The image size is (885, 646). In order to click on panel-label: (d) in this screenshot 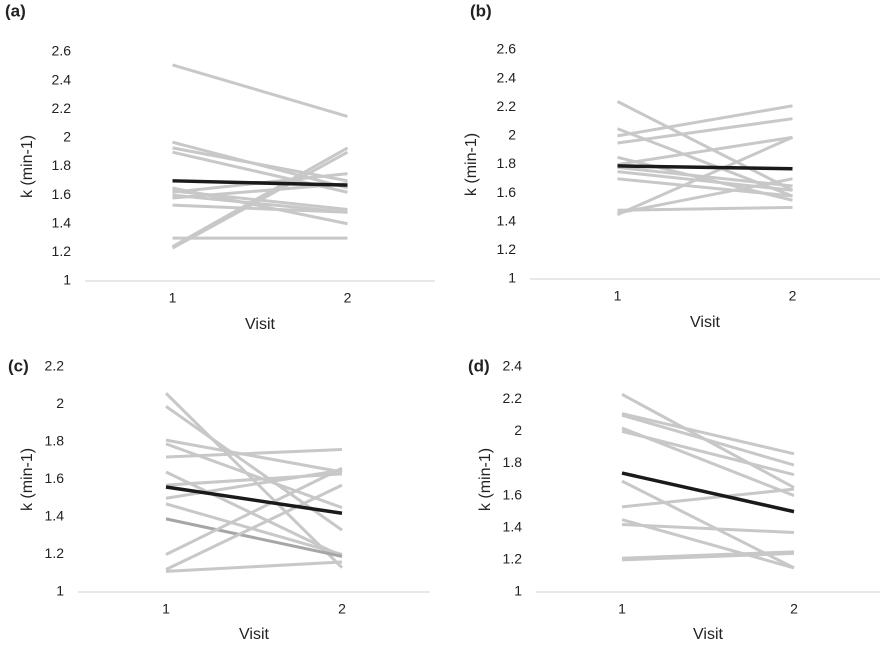, I will do `click(479, 365)`.